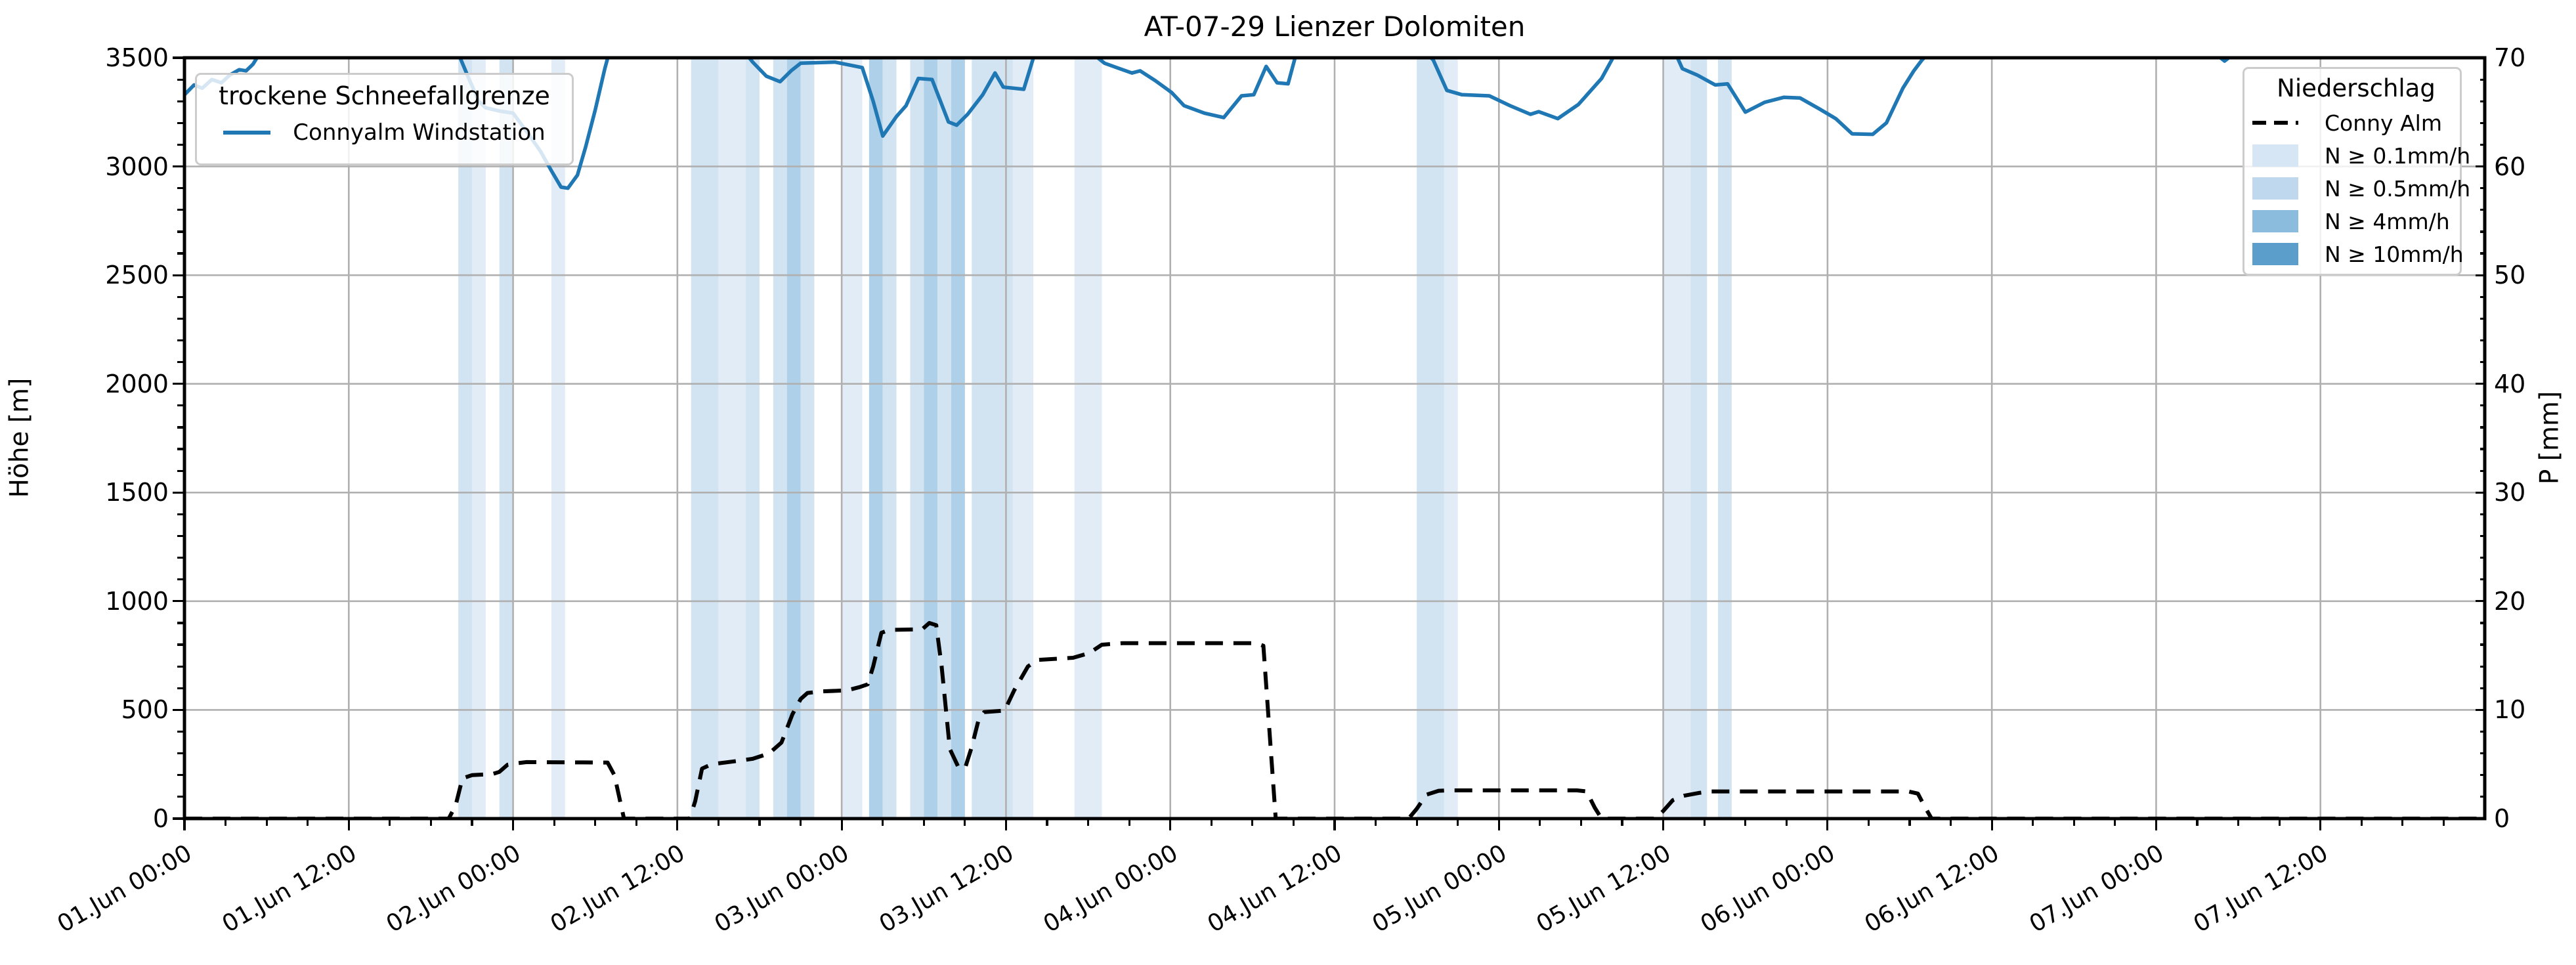 This screenshot has height=965, width=2576. I want to click on y-left-tick-label: 2500, so click(137, 275).